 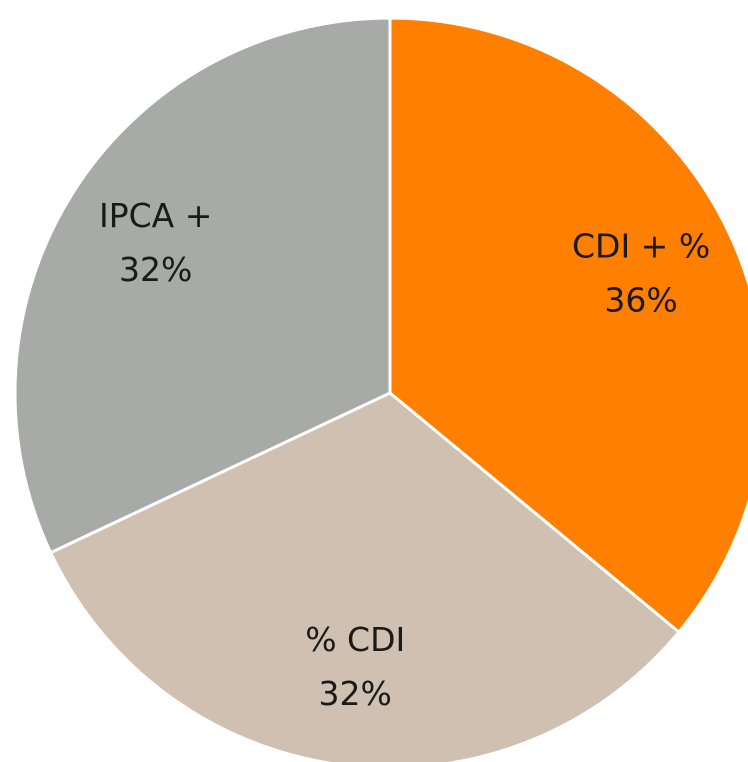 What do you see at coordinates (355, 639) in the screenshot?
I see `slice-label: % CDI` at bounding box center [355, 639].